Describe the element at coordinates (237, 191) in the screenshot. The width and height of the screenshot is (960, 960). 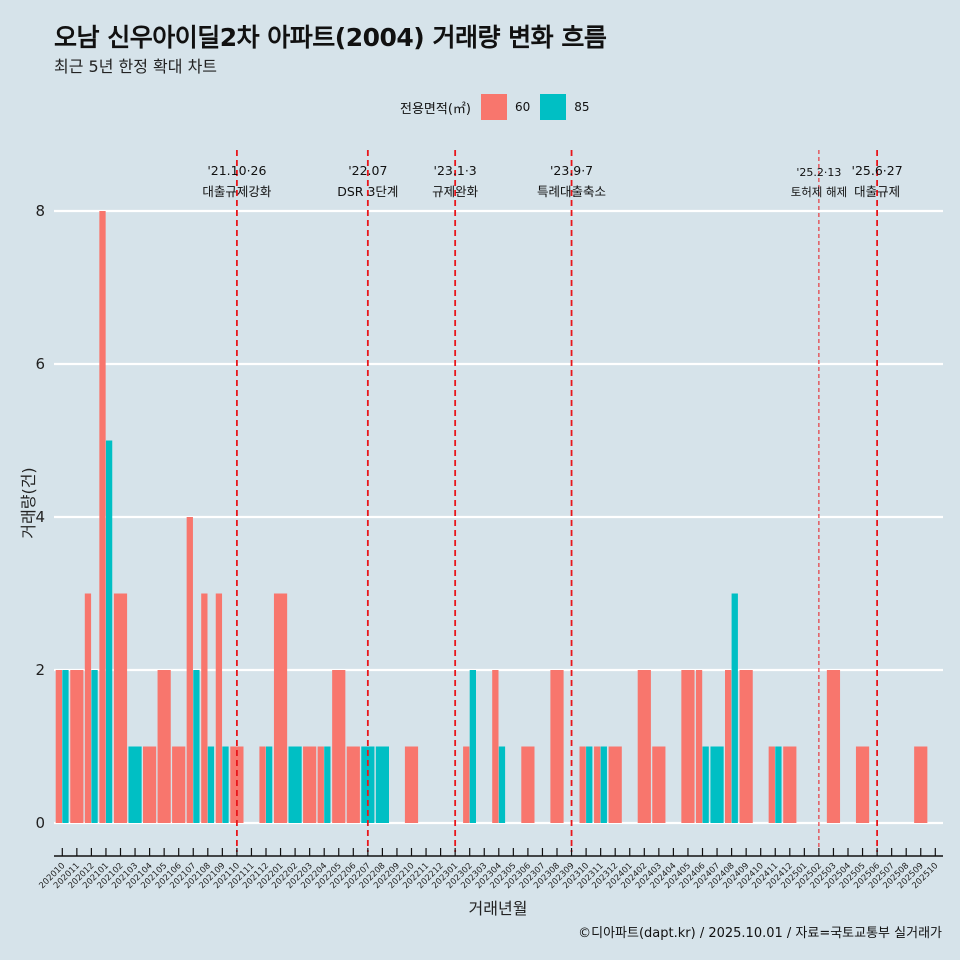
I see `annotation-label: 대출규제강화` at that location.